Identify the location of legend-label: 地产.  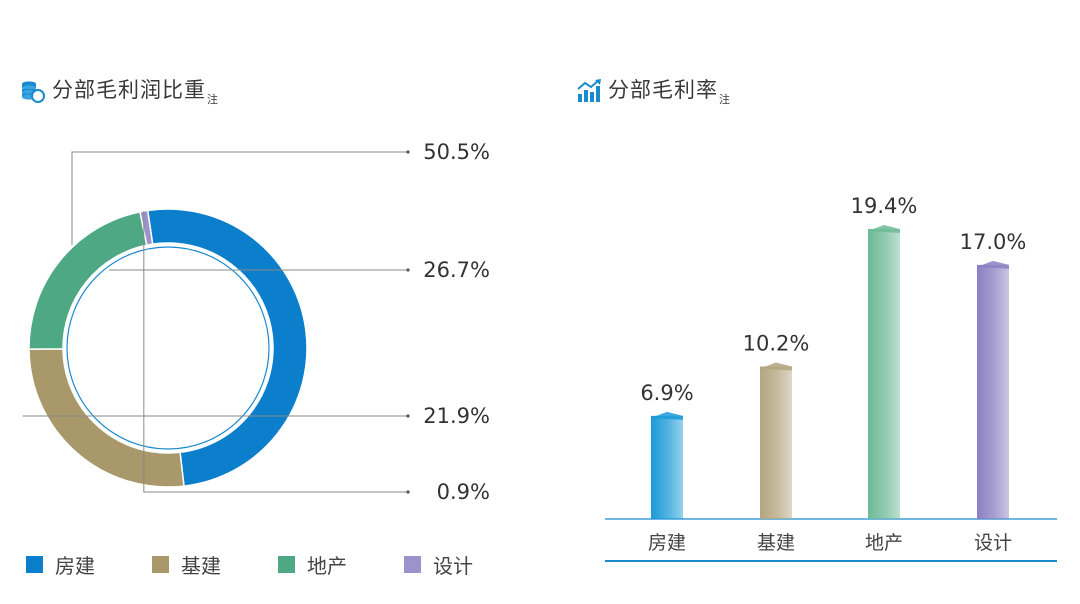
(327, 566).